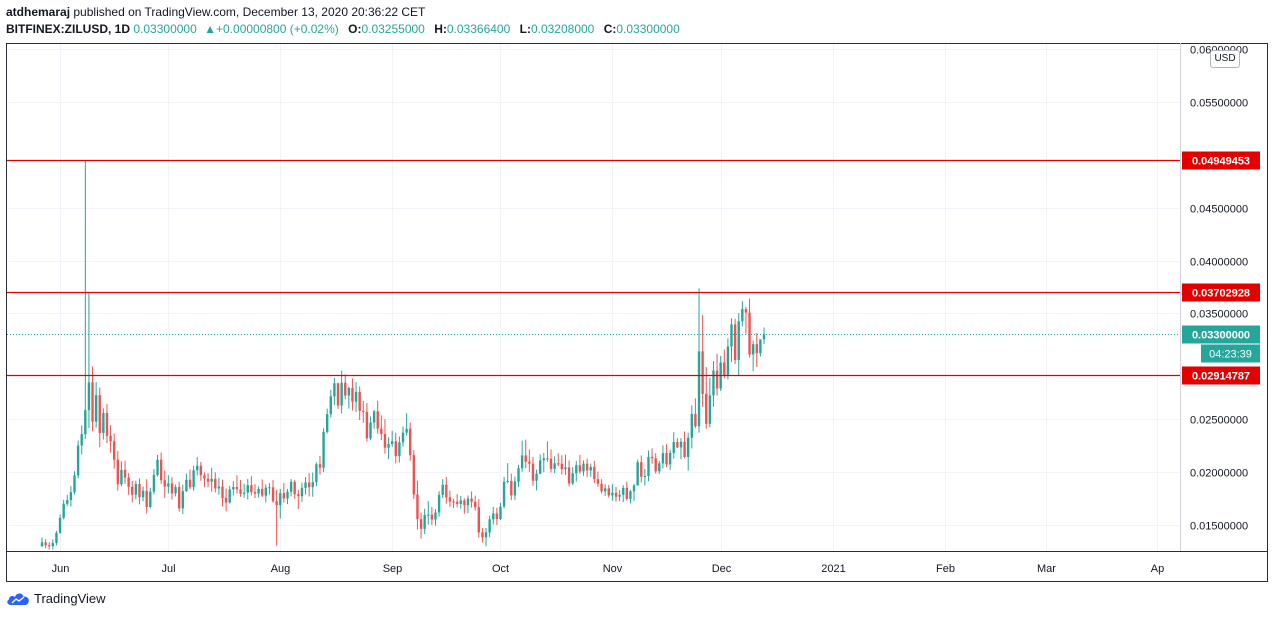  Describe the element at coordinates (1221, 162) in the screenshot. I see `level-label: 0.04949453` at that location.